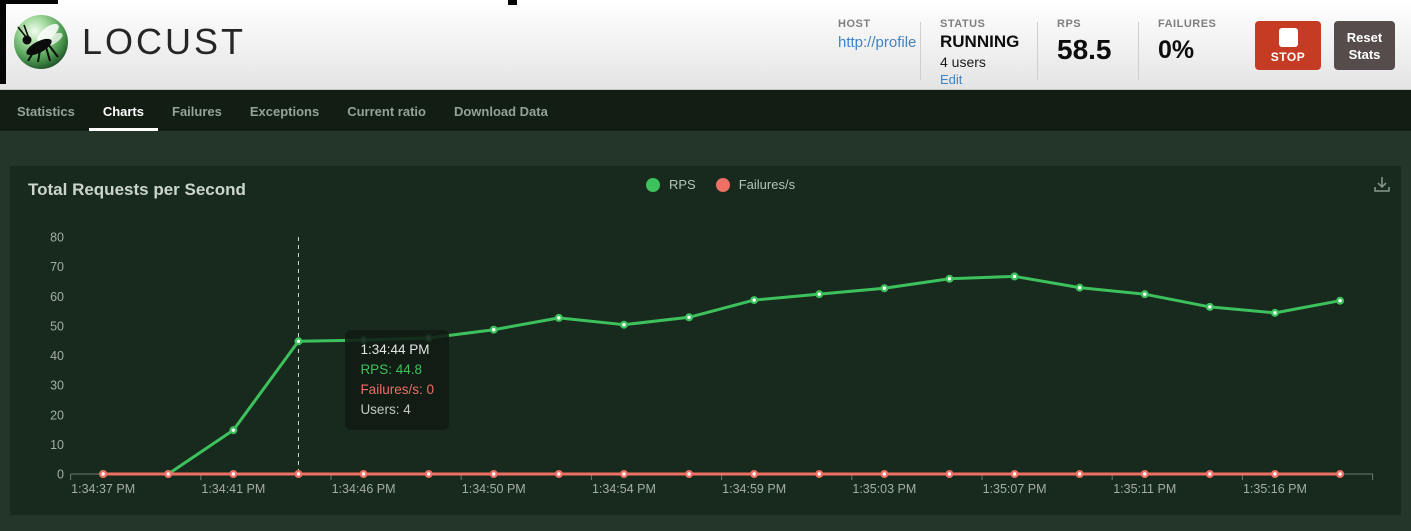 The width and height of the screenshot is (1411, 531). I want to click on legend-label: Failures/s, so click(767, 184).